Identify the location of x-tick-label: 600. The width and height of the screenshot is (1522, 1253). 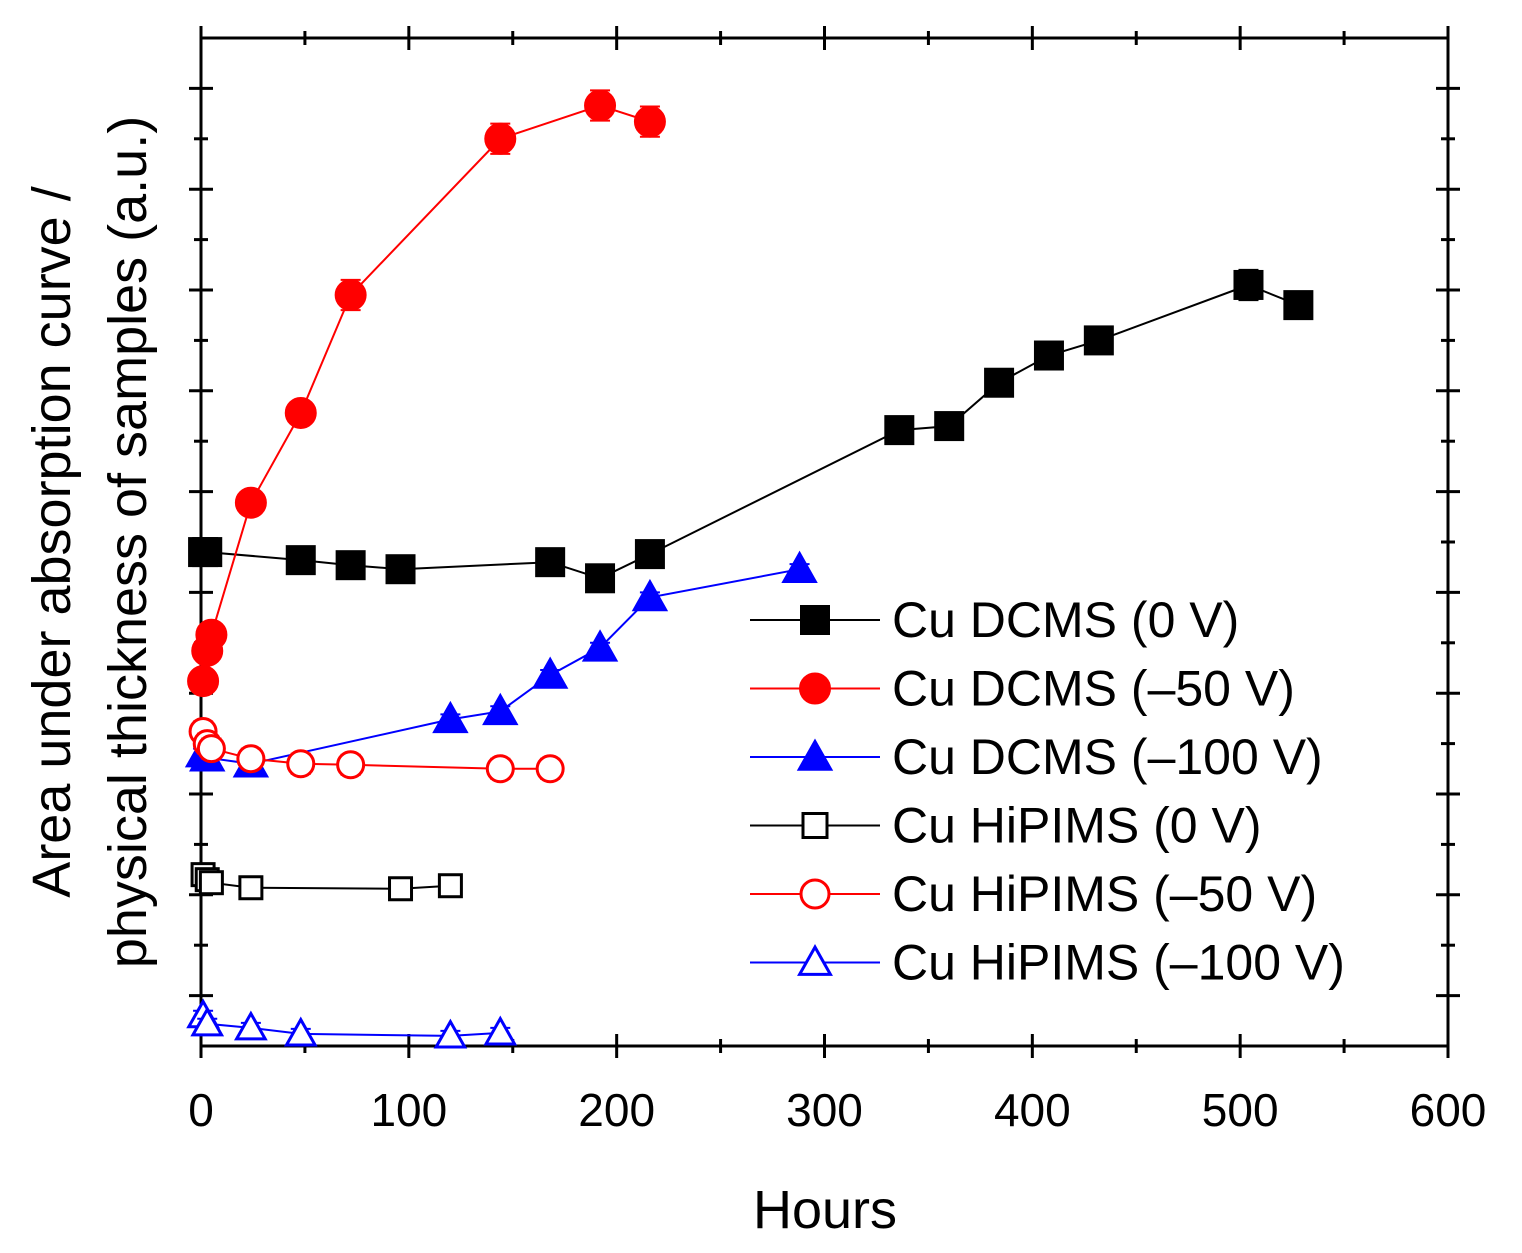
(1448, 1110).